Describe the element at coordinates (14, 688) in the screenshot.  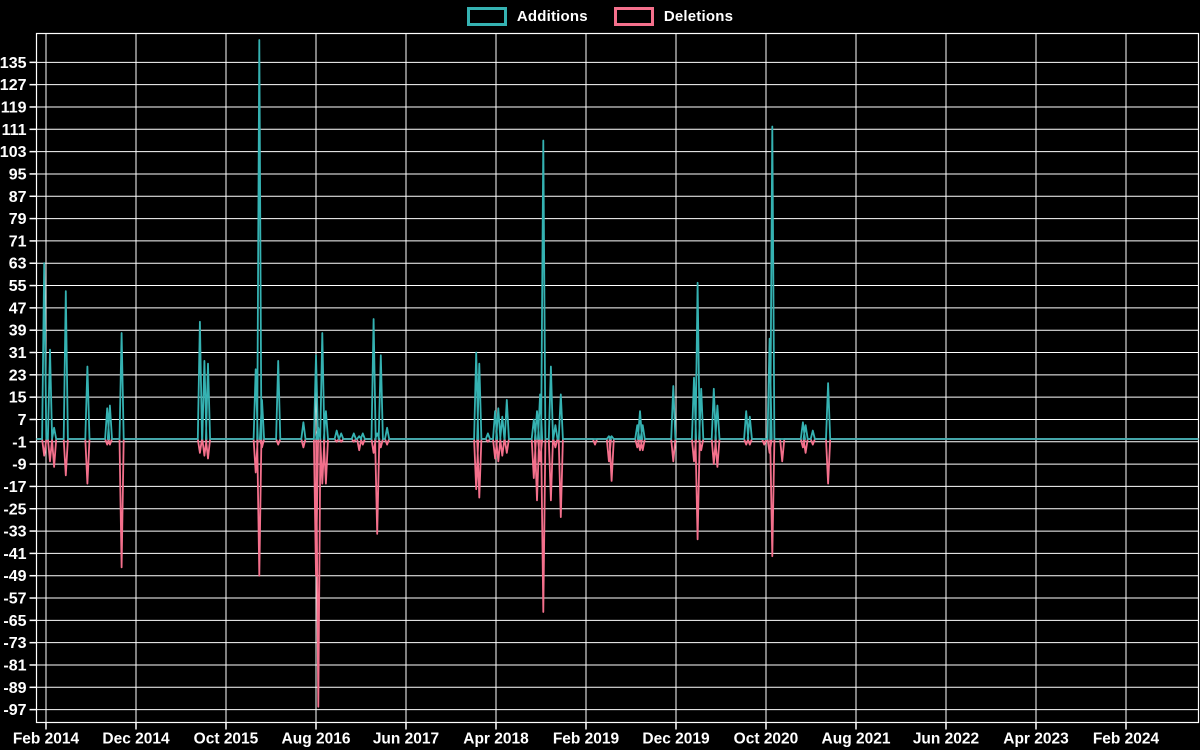
I see `y-tick-label: -89` at that location.